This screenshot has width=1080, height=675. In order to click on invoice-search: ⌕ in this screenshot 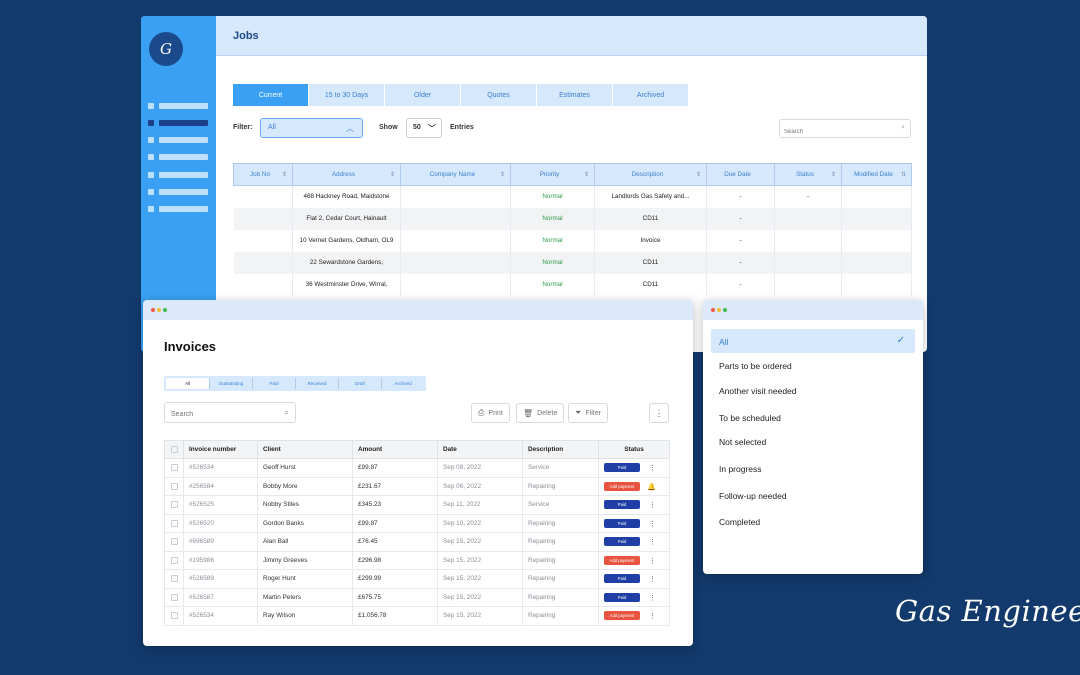, I will do `click(230, 412)`.